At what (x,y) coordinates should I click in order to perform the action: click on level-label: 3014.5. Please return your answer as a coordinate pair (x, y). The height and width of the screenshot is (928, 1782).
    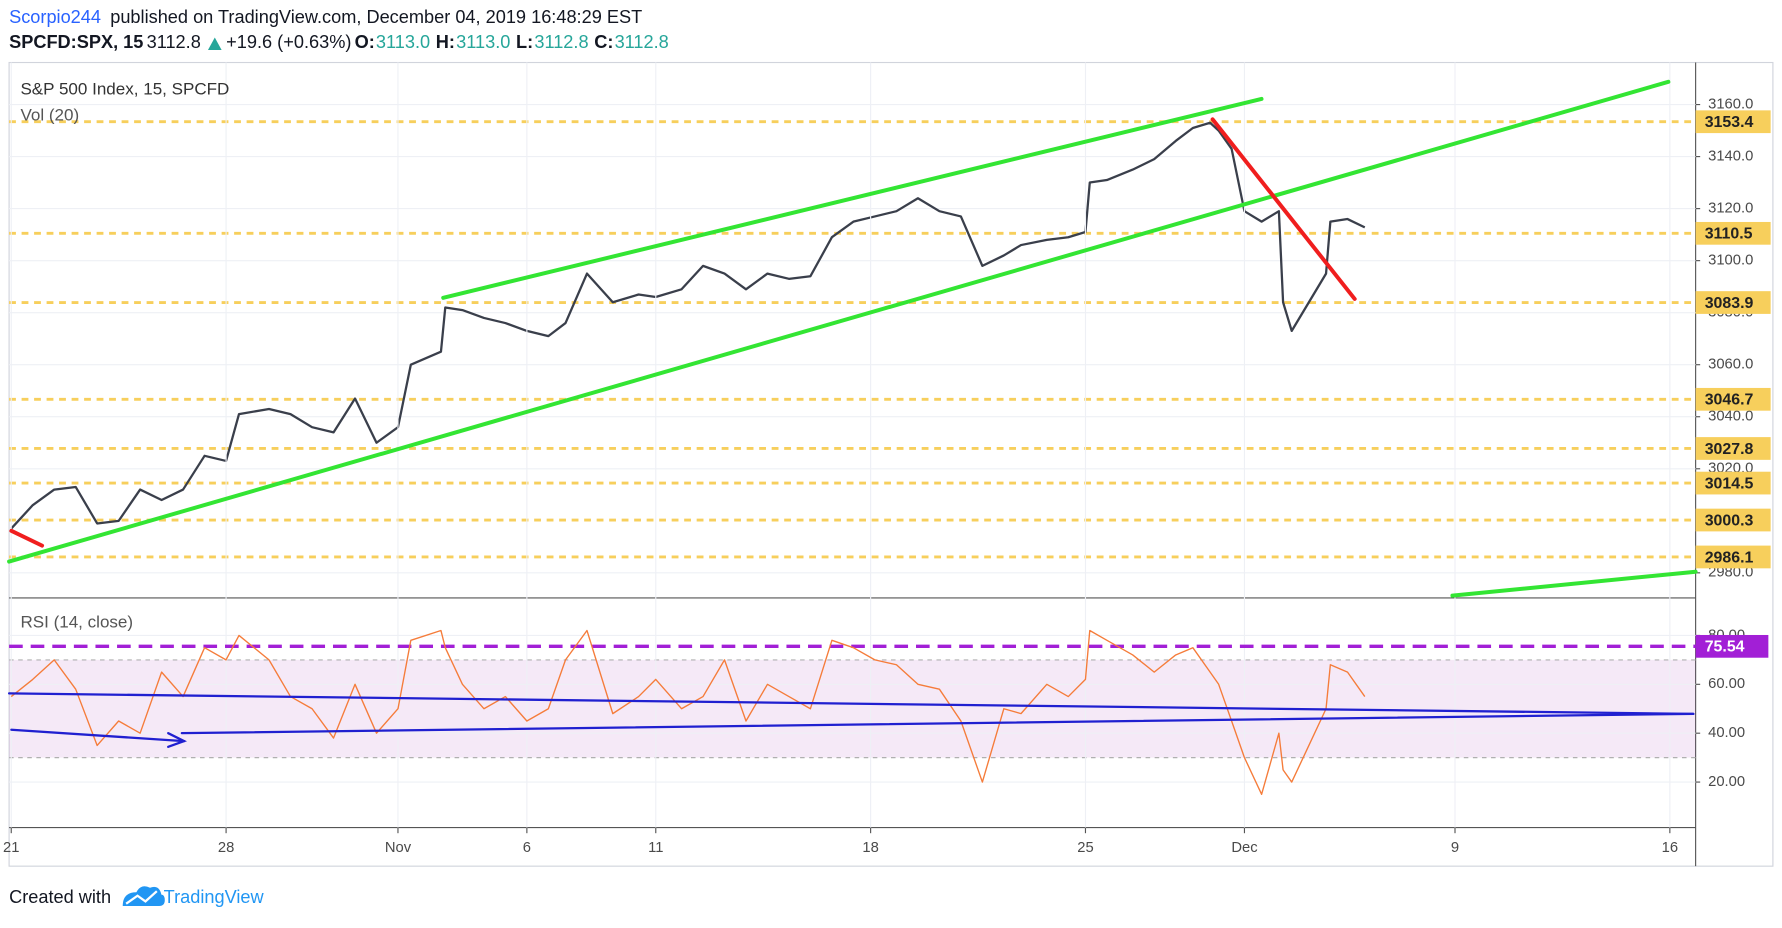
    Looking at the image, I should click on (1729, 483).